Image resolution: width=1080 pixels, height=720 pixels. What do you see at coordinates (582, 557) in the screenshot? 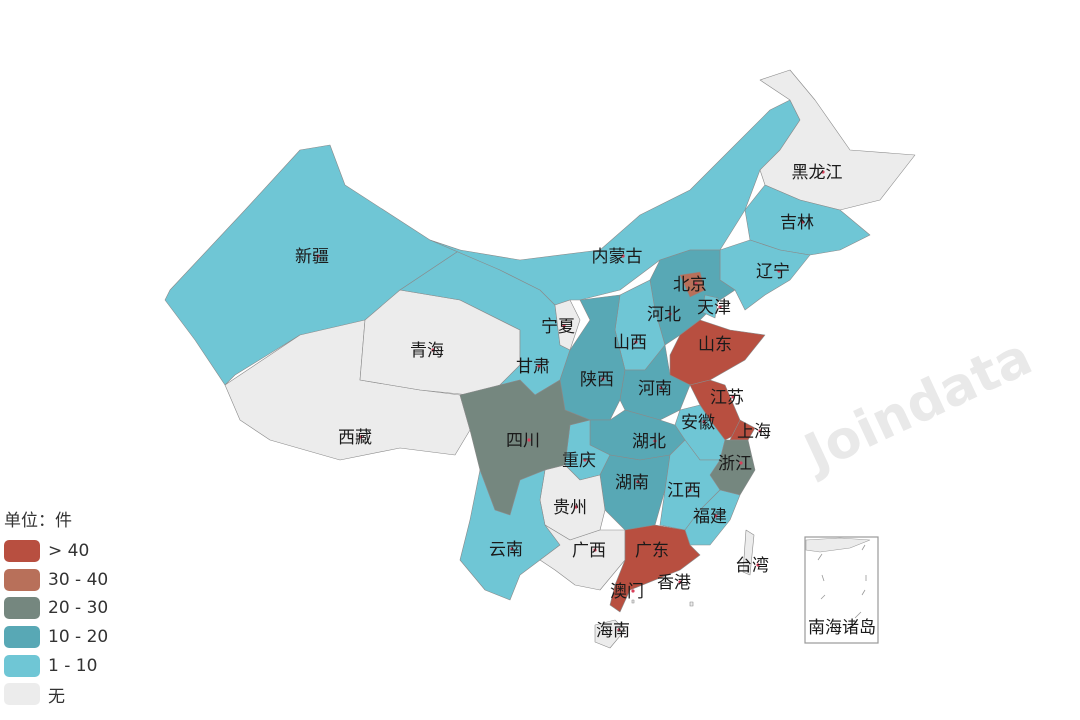
I see `region-广西` at bounding box center [582, 557].